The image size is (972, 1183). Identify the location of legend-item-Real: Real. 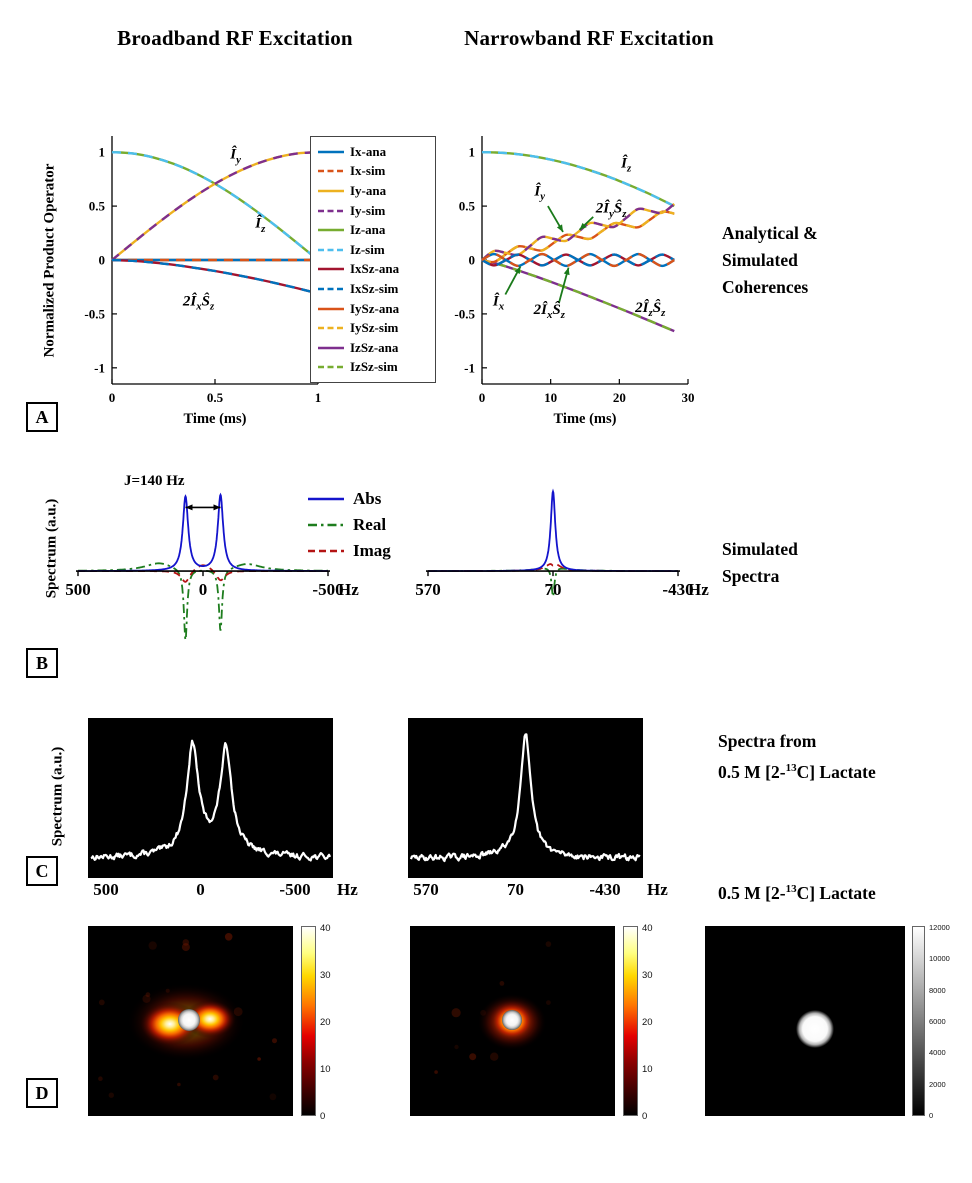
(349, 525).